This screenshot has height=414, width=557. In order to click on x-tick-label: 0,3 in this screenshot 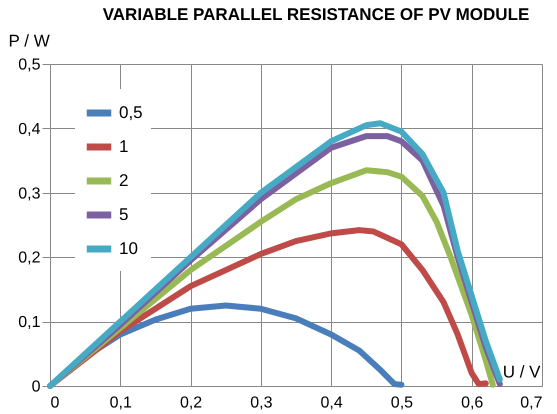, I will do `click(261, 403)`.